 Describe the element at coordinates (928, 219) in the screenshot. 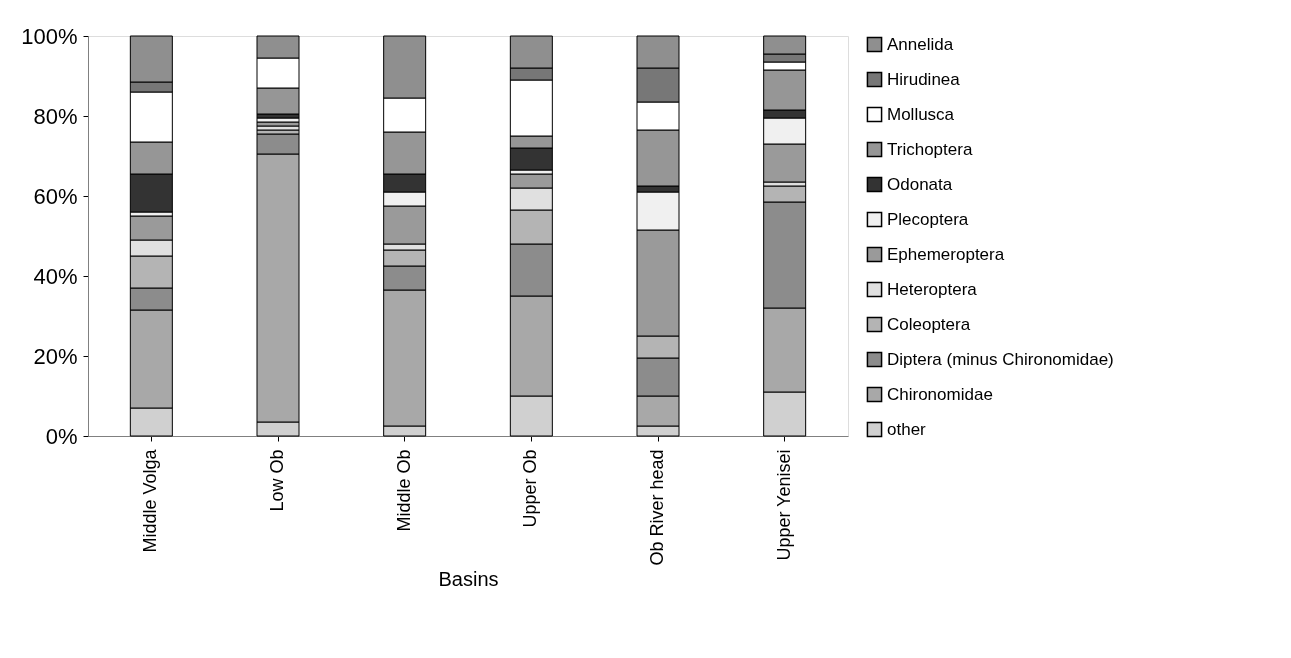

I see `legend-label: Plecoptera` at that location.